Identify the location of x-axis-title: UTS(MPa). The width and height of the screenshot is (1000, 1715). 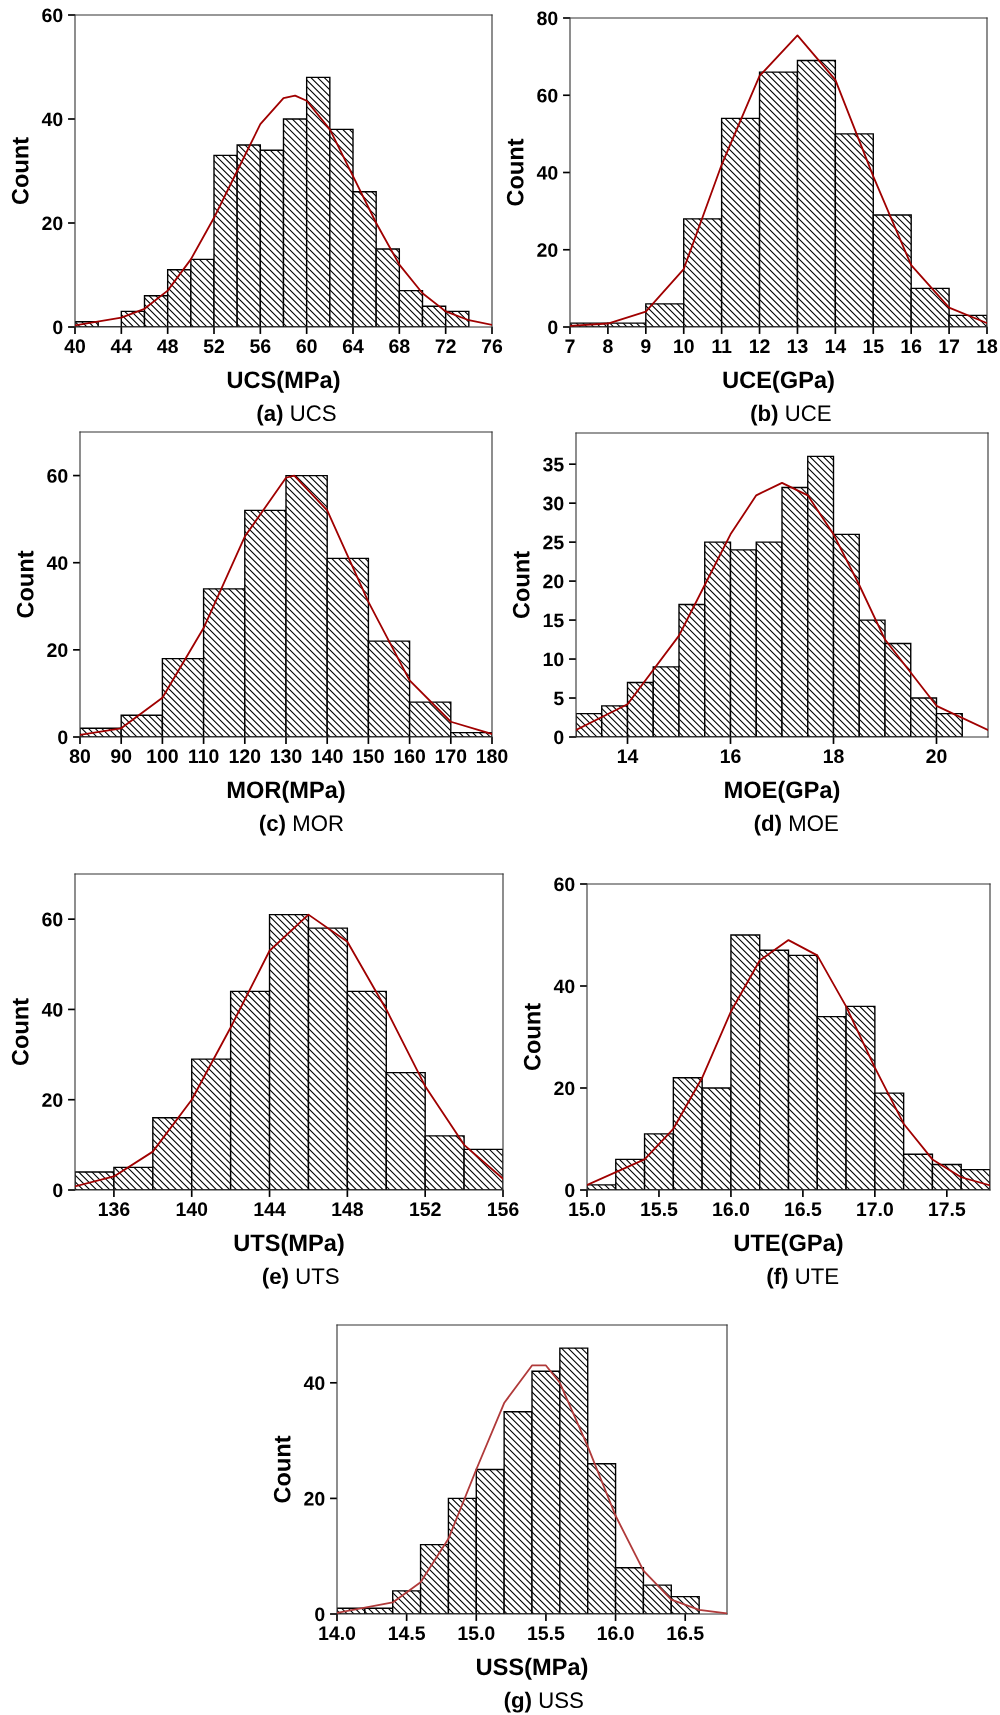
(289, 1244).